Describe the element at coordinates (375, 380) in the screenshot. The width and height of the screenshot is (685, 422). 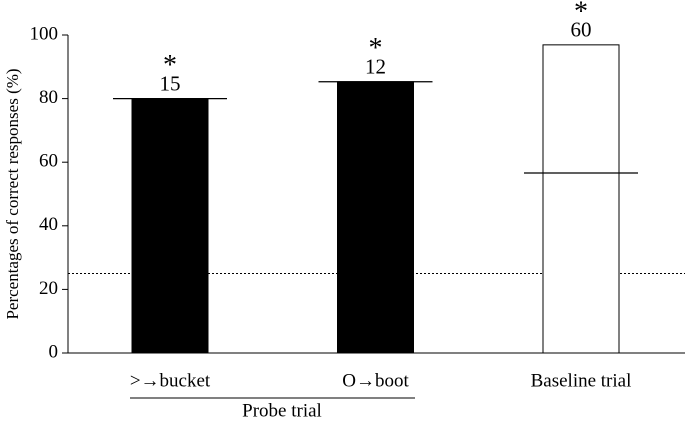
I see `x-tick-label: O→boot` at that location.